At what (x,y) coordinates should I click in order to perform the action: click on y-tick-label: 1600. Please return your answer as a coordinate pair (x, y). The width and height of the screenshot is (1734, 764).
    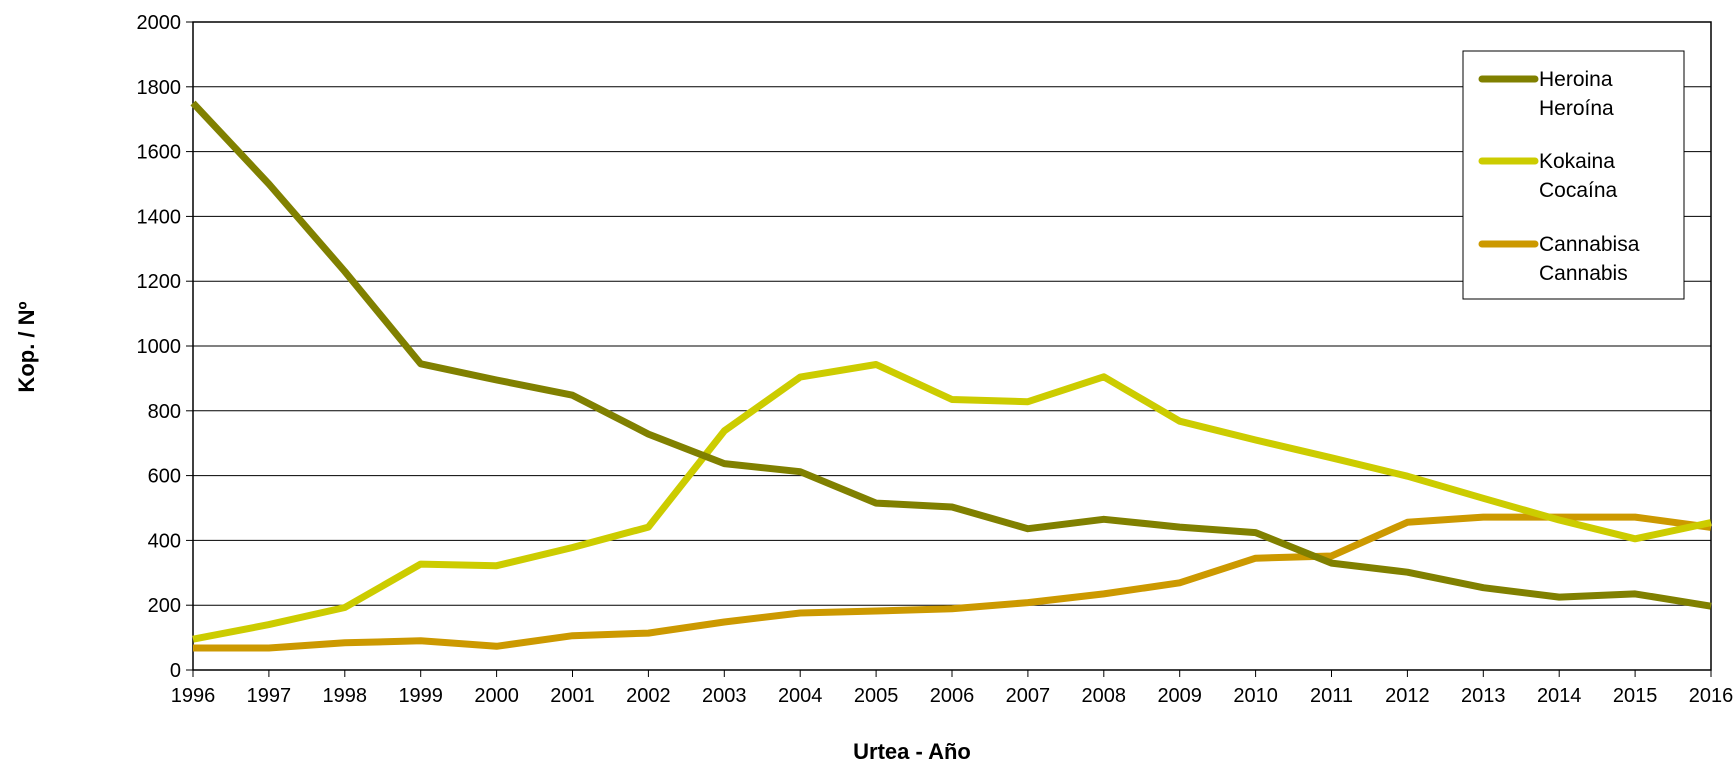
    Looking at the image, I should click on (159, 153).